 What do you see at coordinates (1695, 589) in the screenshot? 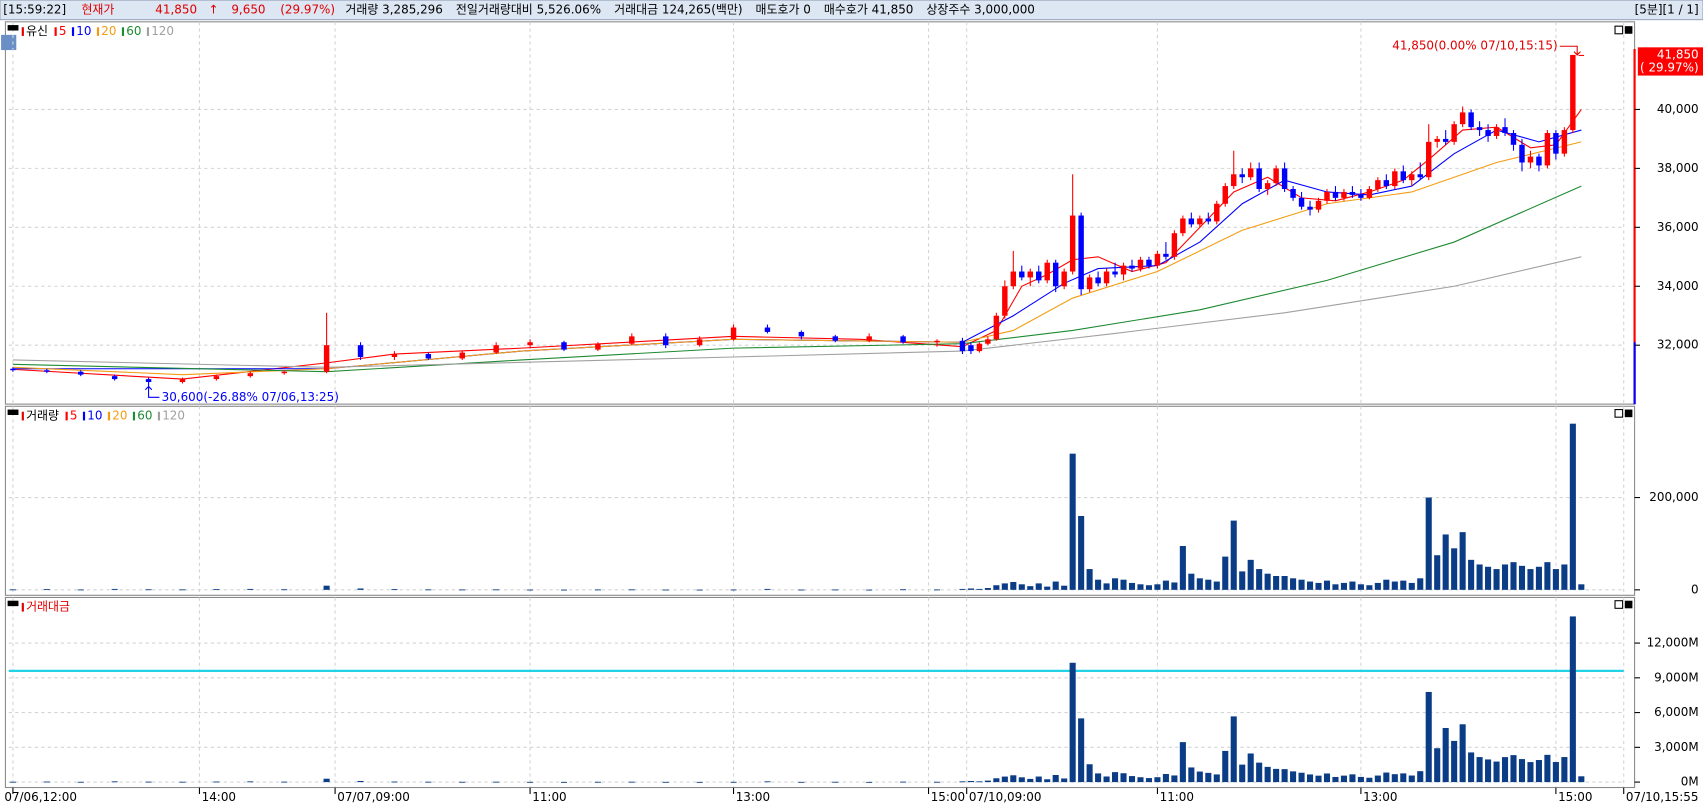
I see `y-tick-label: 0` at bounding box center [1695, 589].